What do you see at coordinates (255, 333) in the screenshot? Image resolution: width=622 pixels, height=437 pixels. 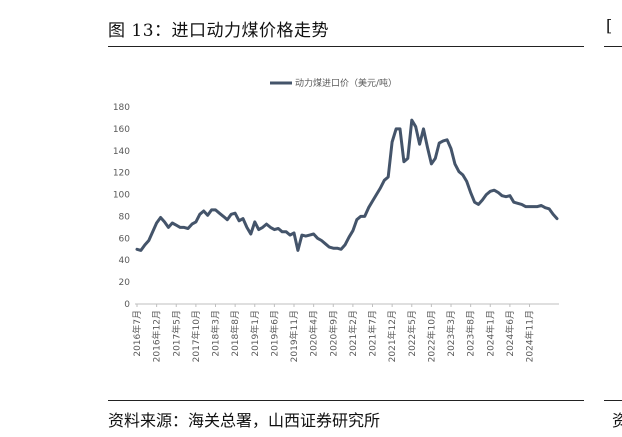 I see `x-tick-label: 2019年1月` at bounding box center [255, 333].